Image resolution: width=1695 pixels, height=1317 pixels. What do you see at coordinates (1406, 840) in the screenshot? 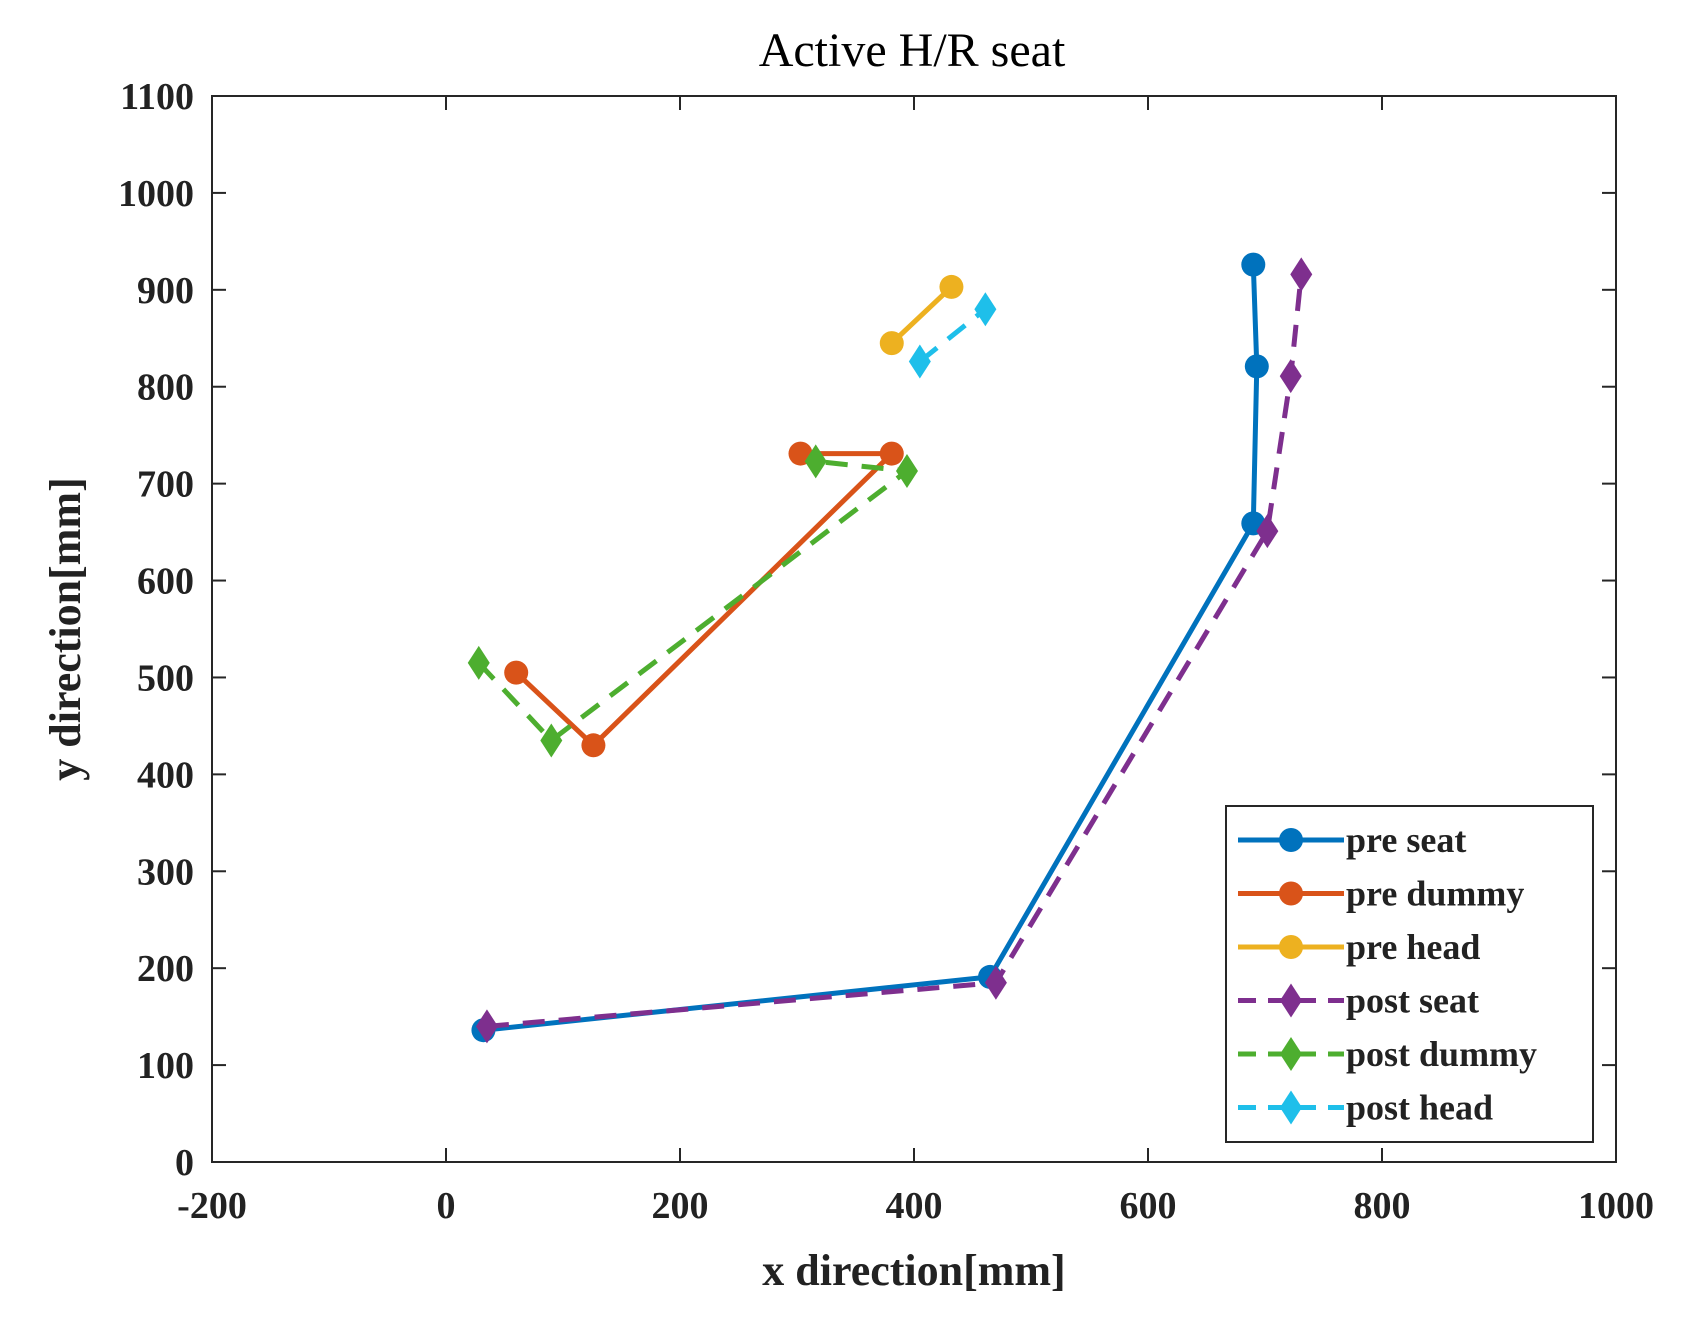
I see `legend-label-pre-seat: pre seat` at bounding box center [1406, 840].